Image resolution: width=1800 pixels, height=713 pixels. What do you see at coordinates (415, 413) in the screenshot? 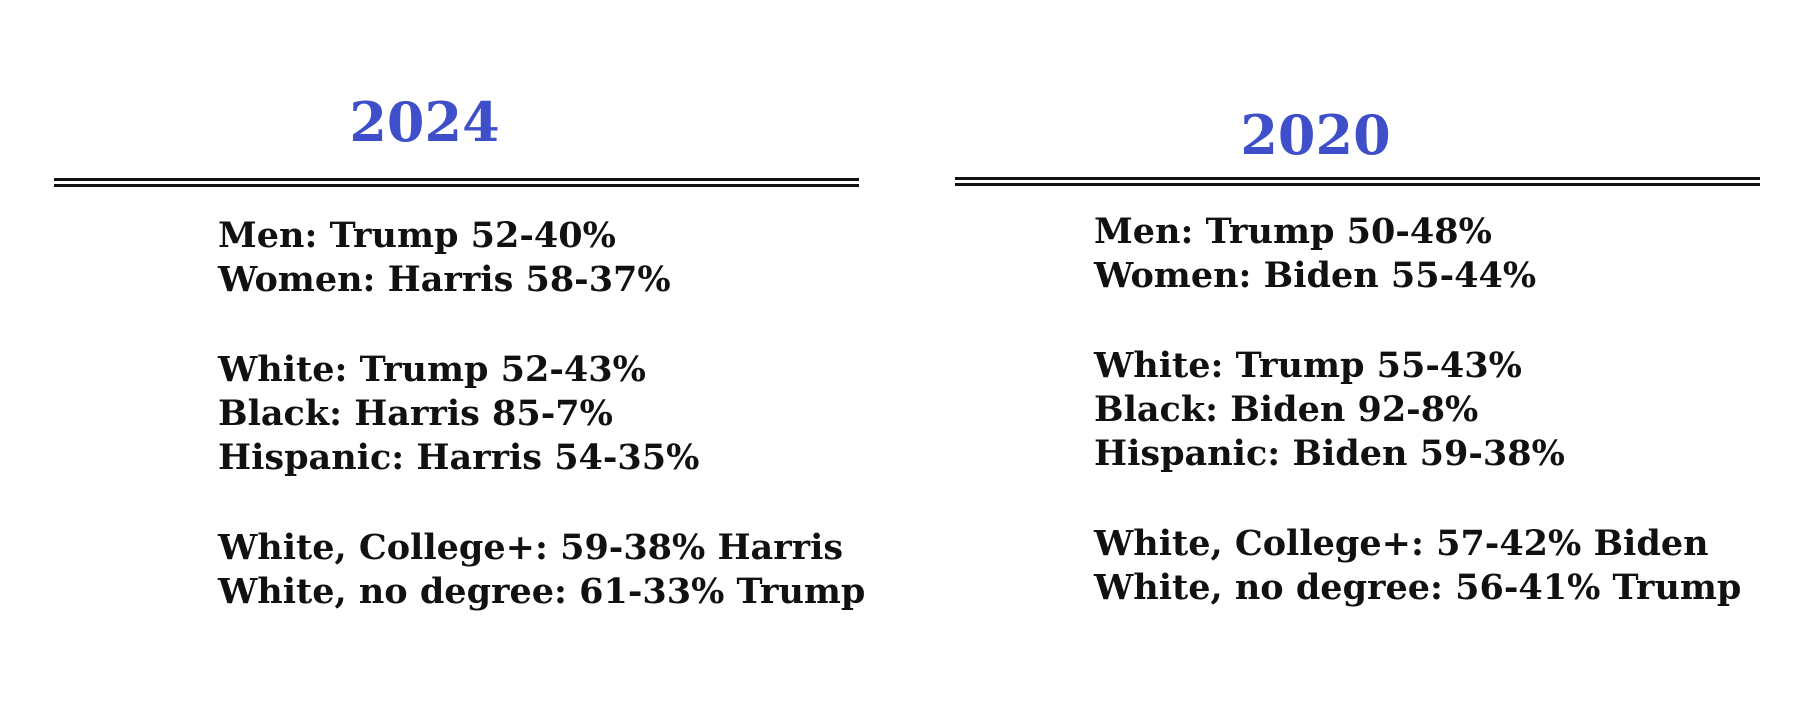
I see `stat-black: Black: Harris 85-7%` at bounding box center [415, 413].